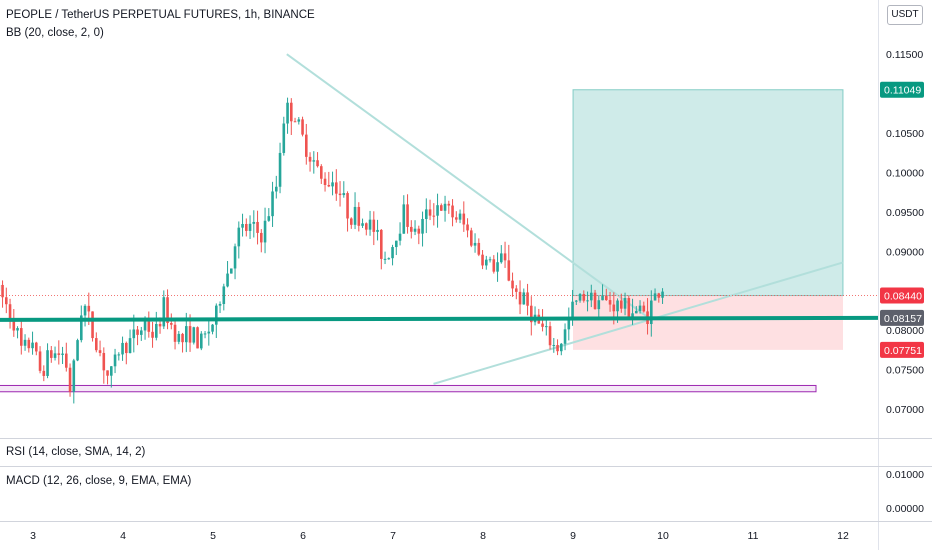 This screenshot has height=550, width=932. I want to click on price-axis-tick: 0.07500, so click(905, 371).